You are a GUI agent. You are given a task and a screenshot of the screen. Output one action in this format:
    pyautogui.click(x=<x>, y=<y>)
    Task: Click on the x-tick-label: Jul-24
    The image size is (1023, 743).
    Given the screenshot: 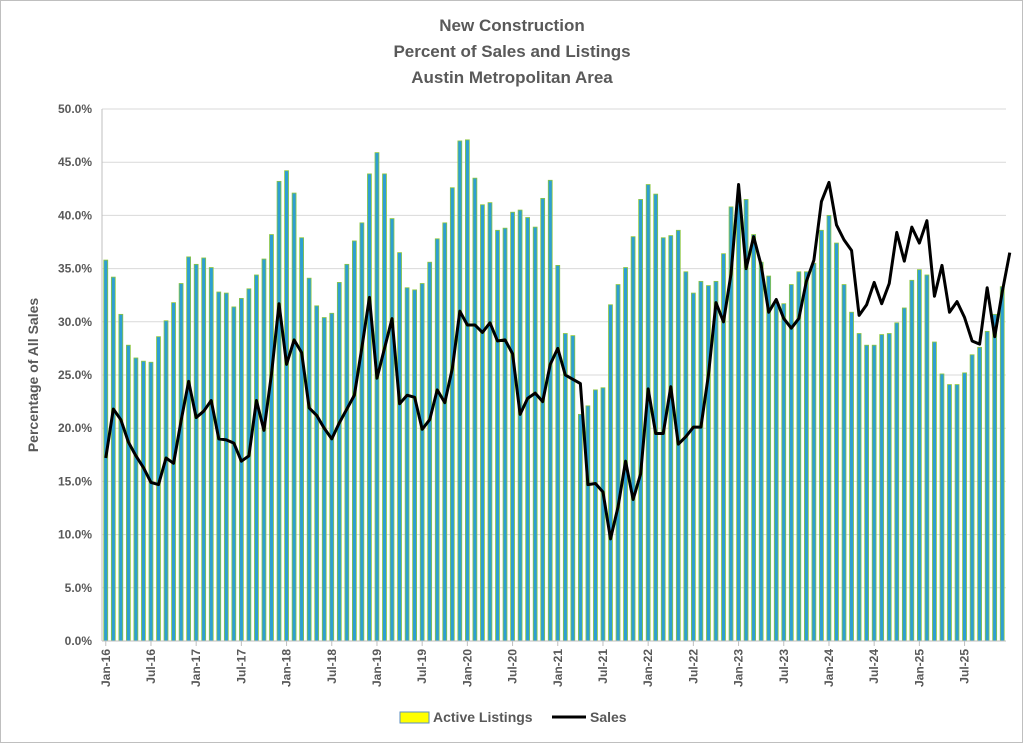 What is the action you would take?
    pyautogui.click(x=874, y=666)
    